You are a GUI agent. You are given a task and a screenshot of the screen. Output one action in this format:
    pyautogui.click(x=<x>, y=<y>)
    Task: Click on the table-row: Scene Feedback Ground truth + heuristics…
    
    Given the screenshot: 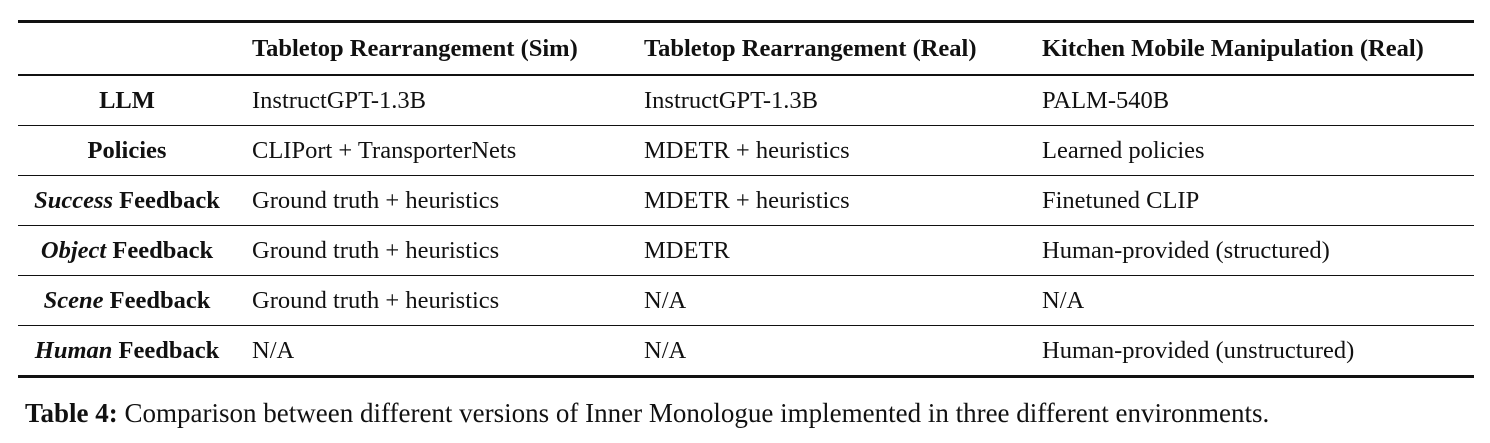 What is the action you would take?
    pyautogui.click(x=746, y=301)
    